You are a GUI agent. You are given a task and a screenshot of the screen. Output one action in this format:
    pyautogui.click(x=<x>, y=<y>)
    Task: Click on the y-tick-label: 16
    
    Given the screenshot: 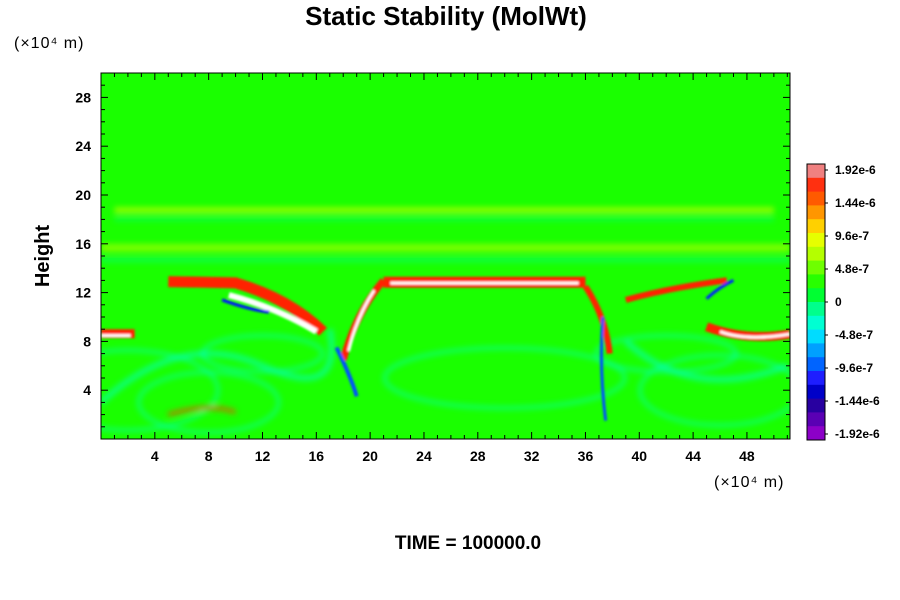 What is the action you would take?
    pyautogui.click(x=83, y=244)
    